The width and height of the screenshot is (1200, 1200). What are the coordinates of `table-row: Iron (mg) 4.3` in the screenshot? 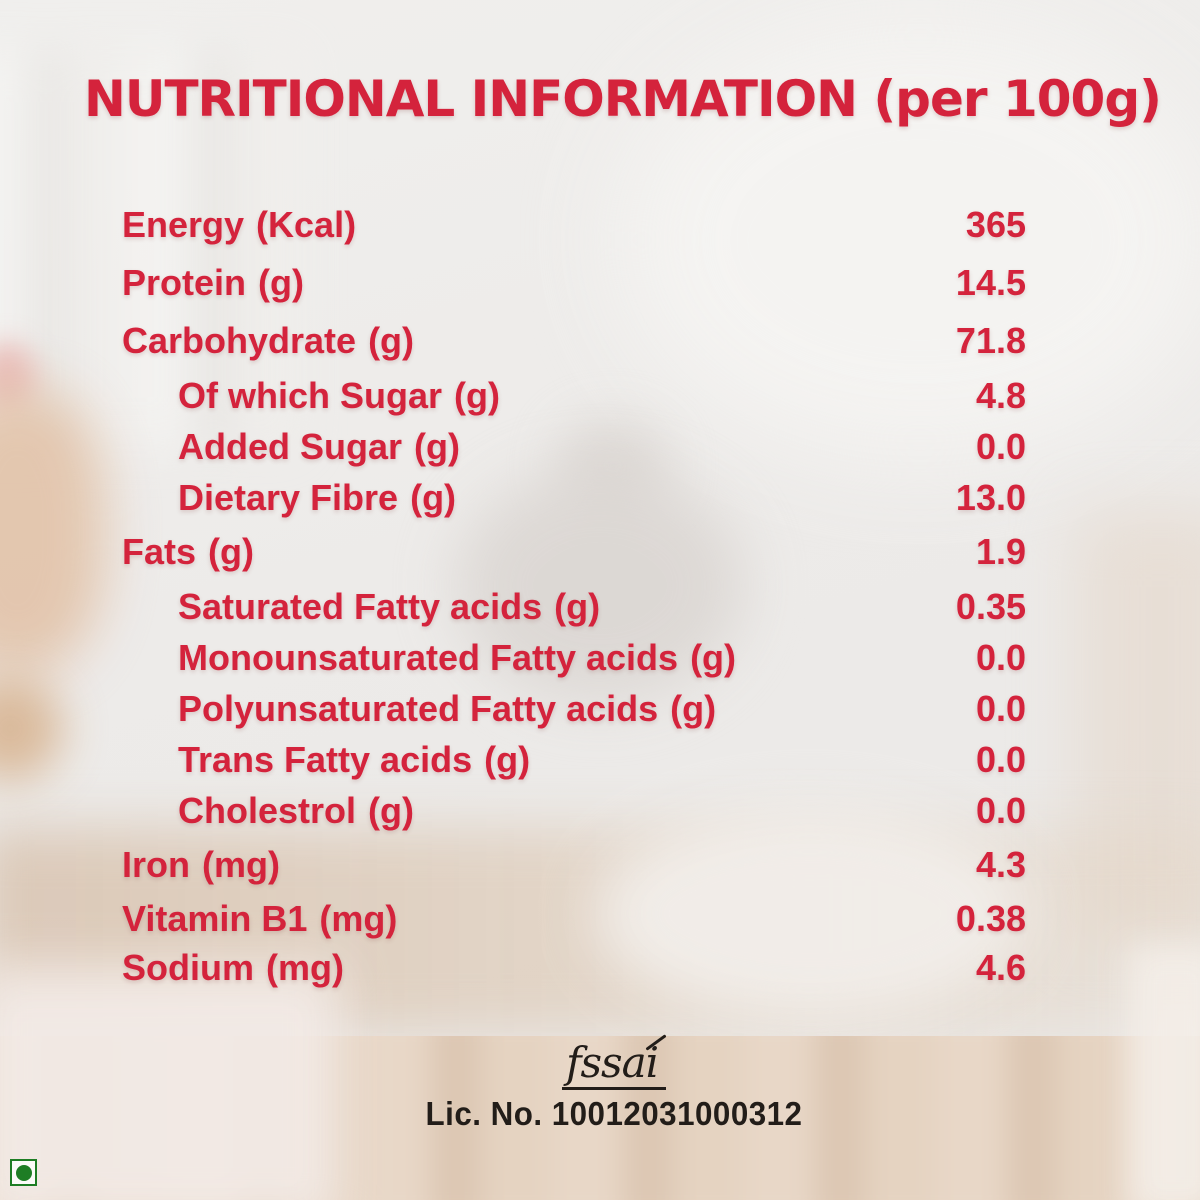 It's located at (574, 865).